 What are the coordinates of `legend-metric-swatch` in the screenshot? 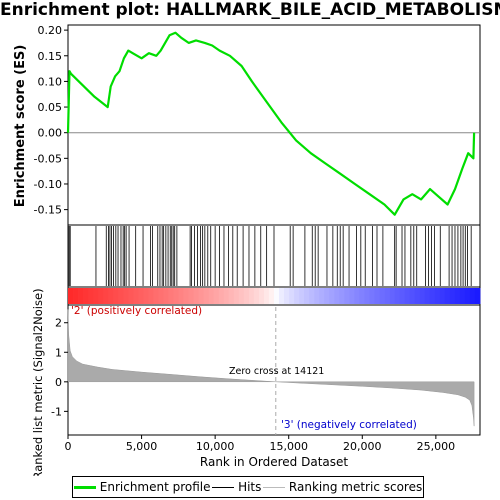 It's located at (273, 487).